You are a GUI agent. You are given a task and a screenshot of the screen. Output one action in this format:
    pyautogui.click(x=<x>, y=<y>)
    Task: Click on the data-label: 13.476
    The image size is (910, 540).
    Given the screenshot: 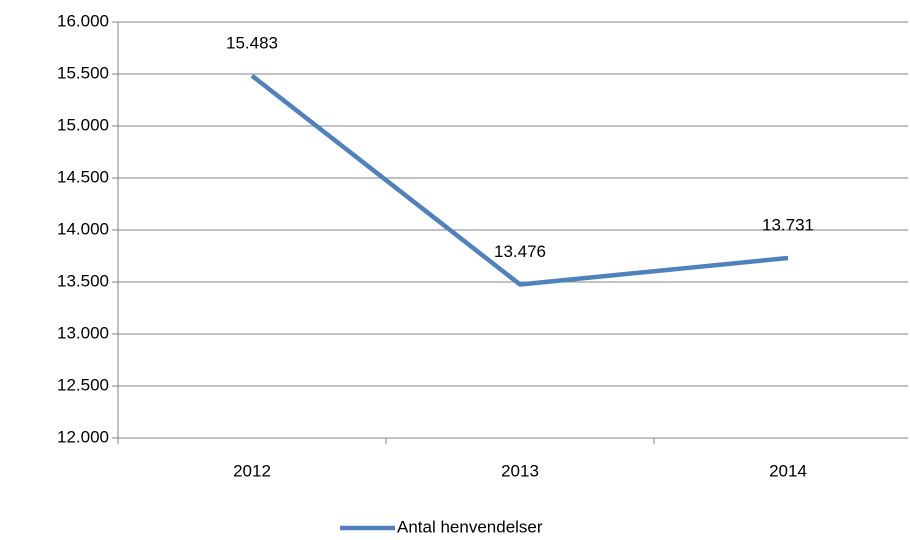 What is the action you would take?
    pyautogui.click(x=520, y=251)
    